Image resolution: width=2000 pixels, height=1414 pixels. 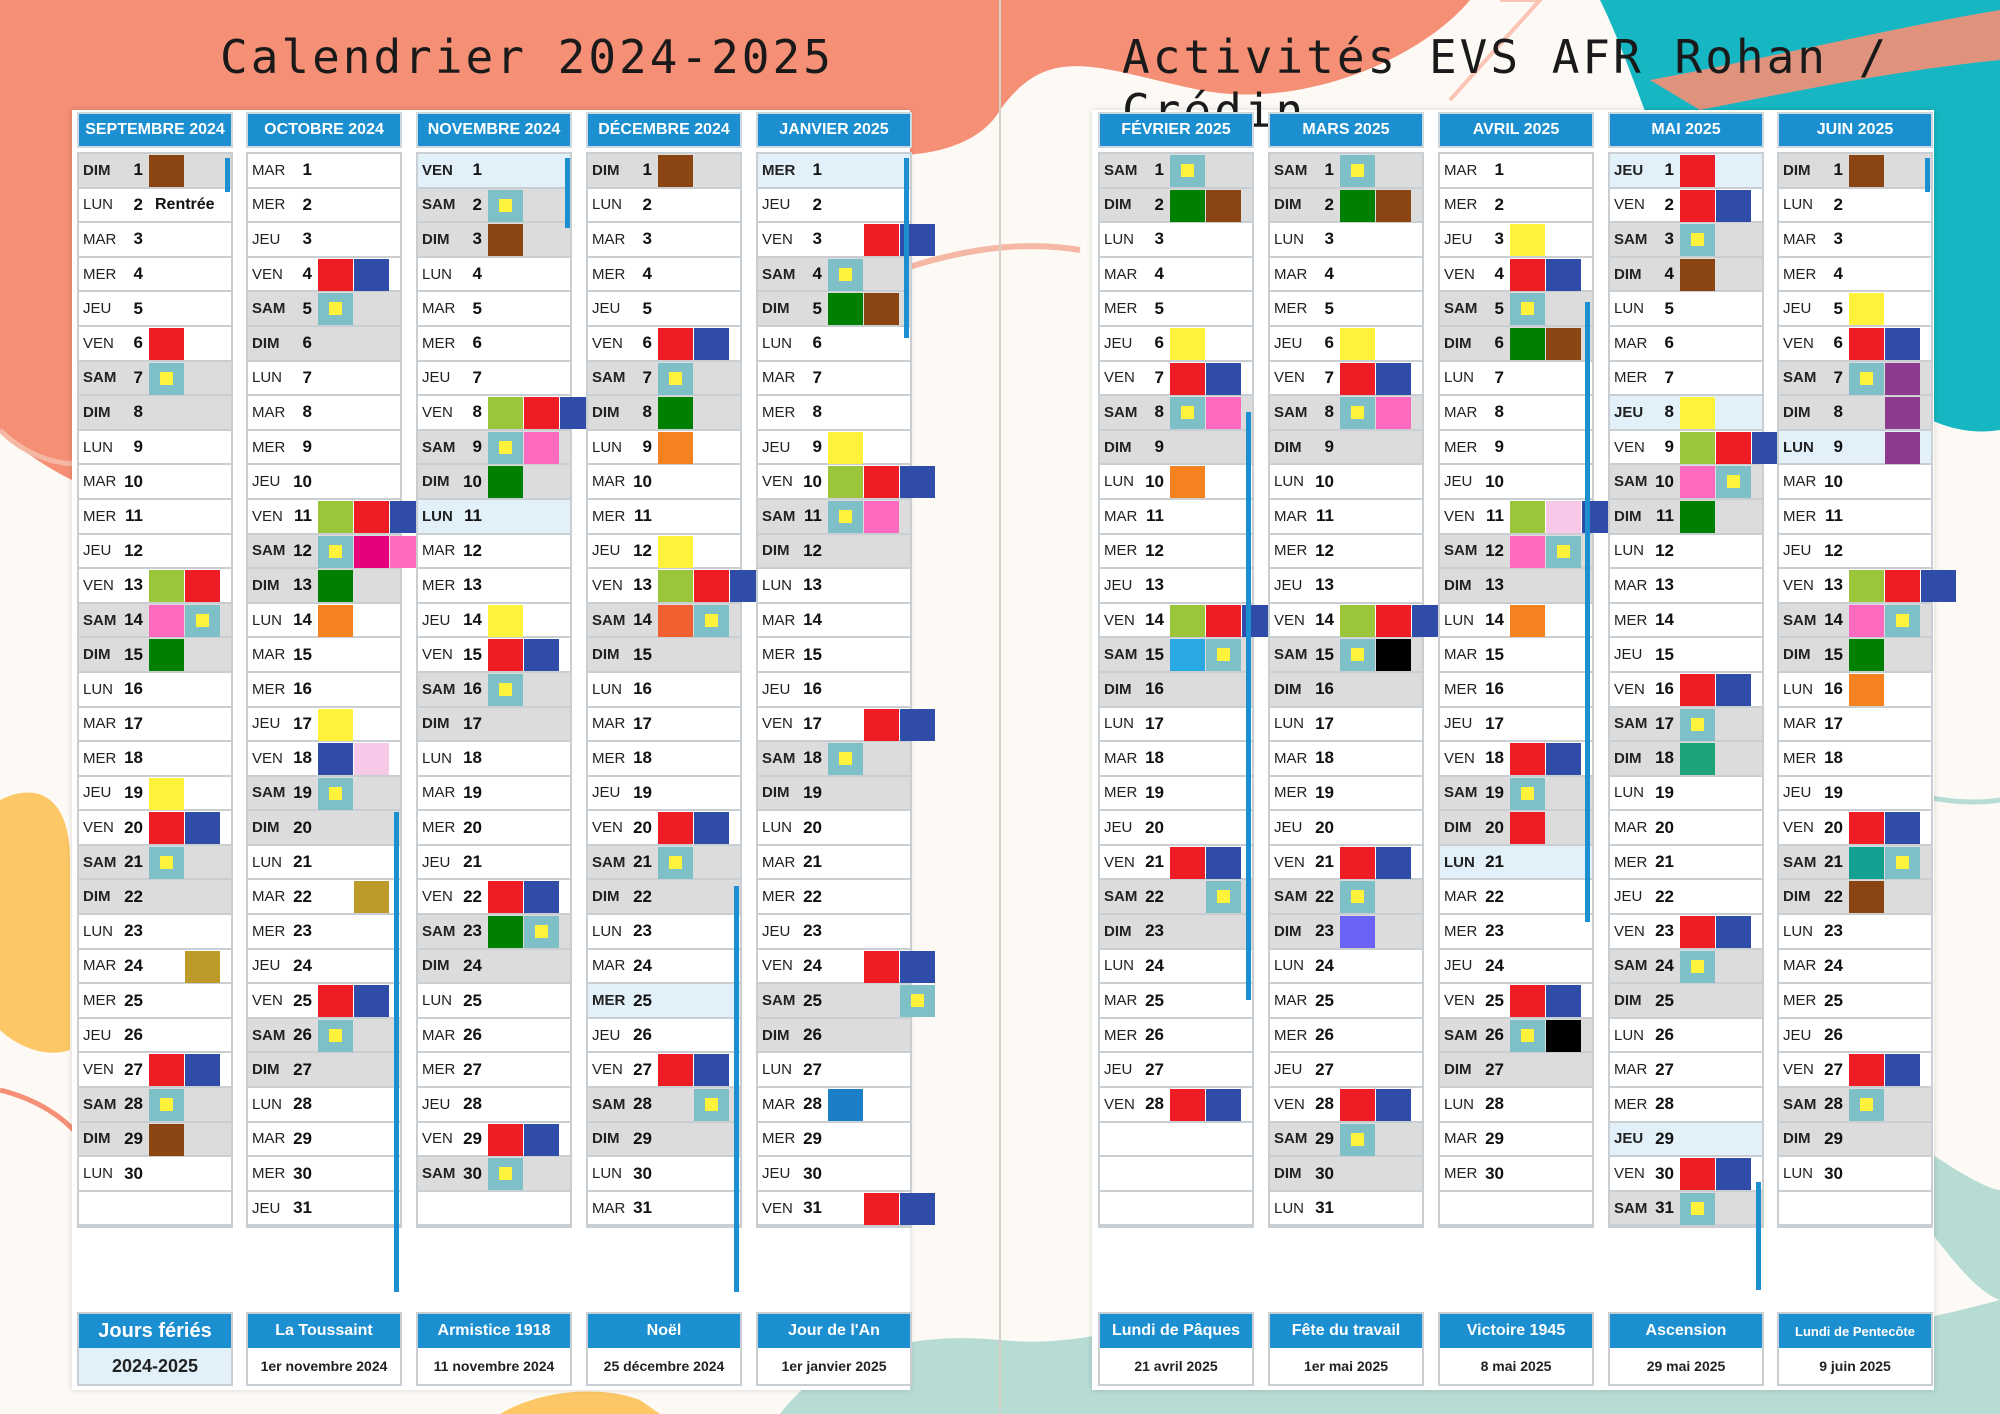 I want to click on day-row: MER 6, so click(x=494, y=344).